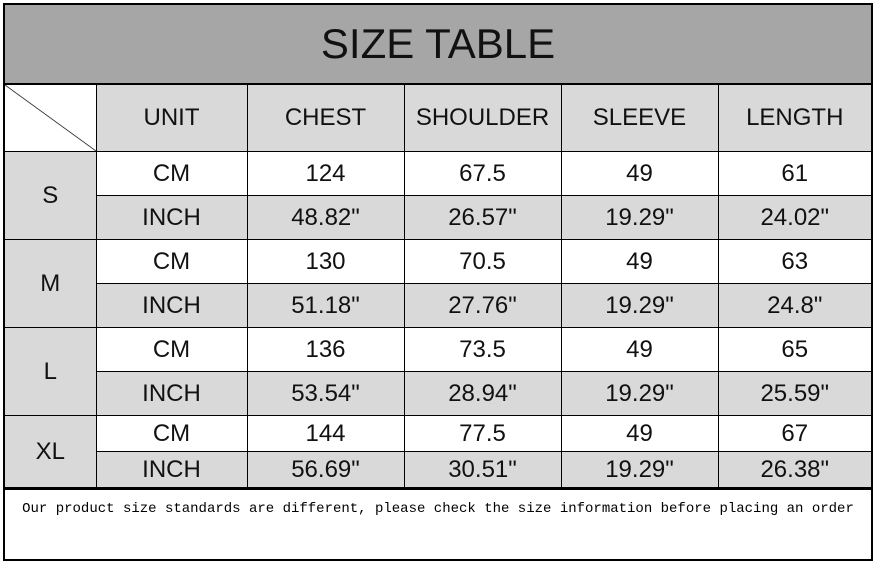 The image size is (877, 562). Describe the element at coordinates (794, 217) in the screenshot. I see `value-cell: 24.02"` at that location.